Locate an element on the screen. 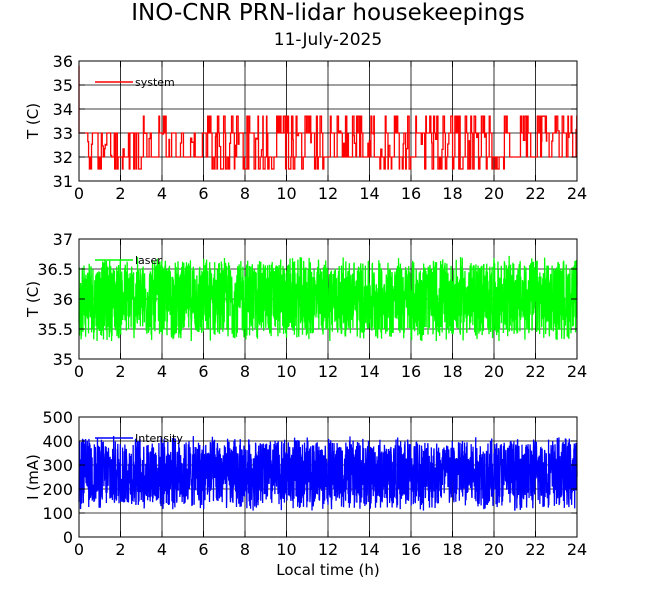 The height and width of the screenshot is (595, 660). y-tick-label: 35.5 is located at coordinates (55, 329).